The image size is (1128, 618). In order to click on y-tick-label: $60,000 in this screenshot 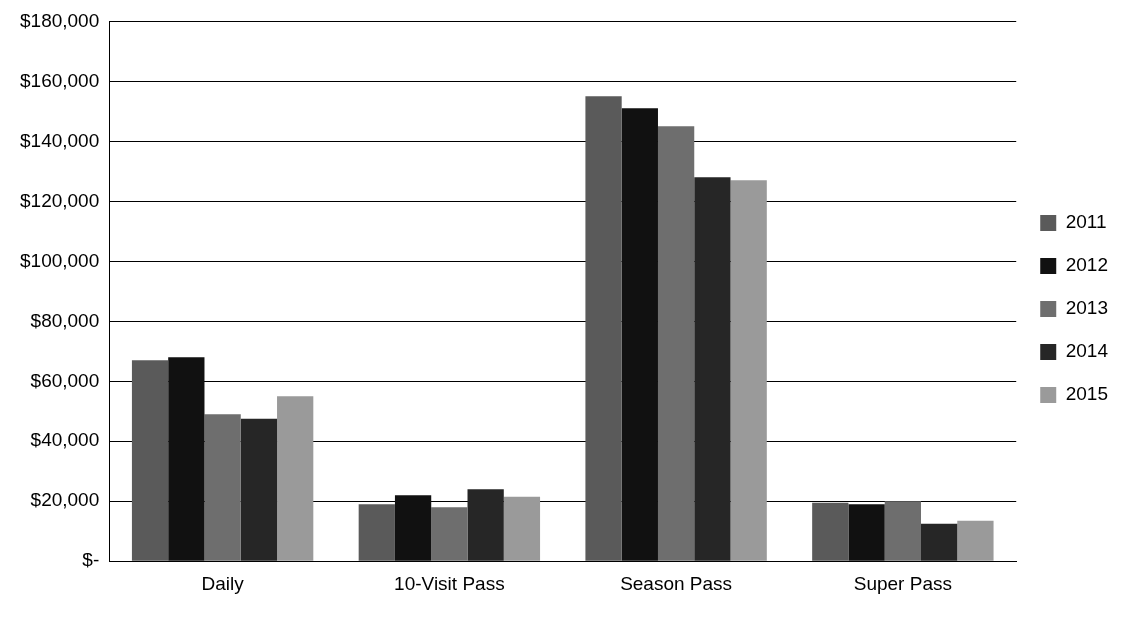, I will do `click(65, 380)`.